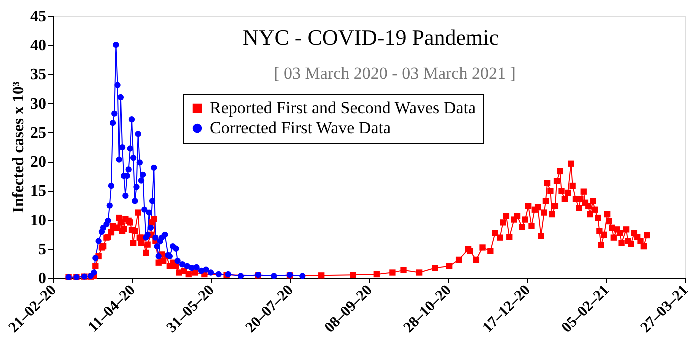 The height and width of the screenshot is (341, 700). I want to click on text: [ 03 March 2020 - 03 March 2021 ], so click(395, 73).